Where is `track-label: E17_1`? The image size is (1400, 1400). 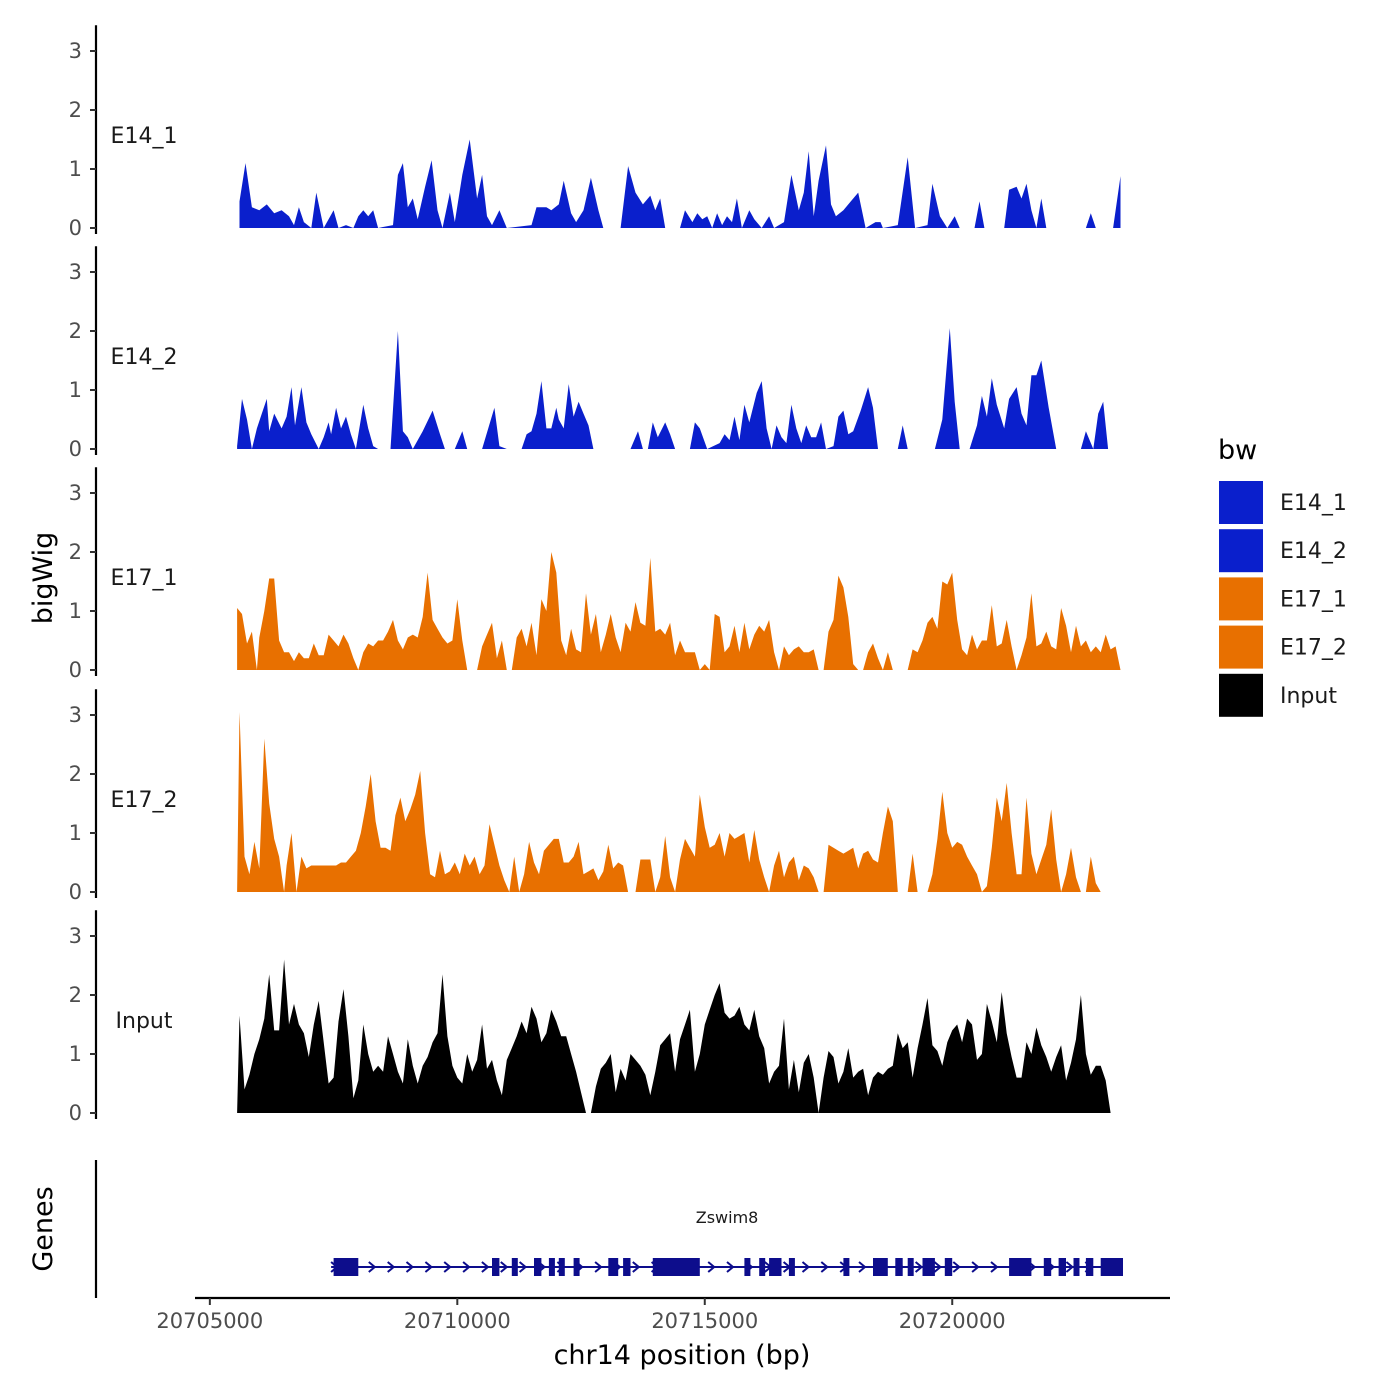
track-label: E17_1 is located at coordinates (144, 578).